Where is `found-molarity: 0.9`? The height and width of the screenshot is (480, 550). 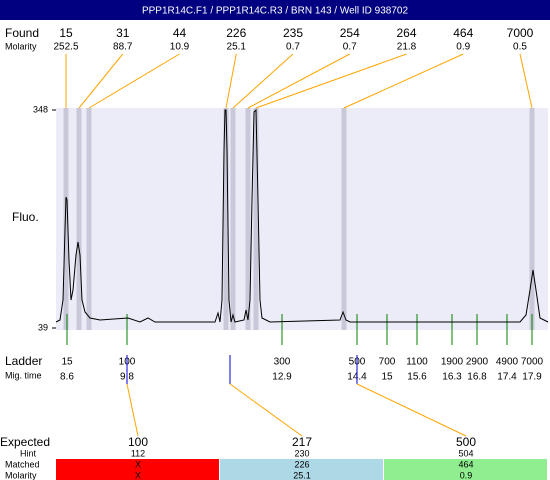 found-molarity: 0.9 is located at coordinates (463, 47).